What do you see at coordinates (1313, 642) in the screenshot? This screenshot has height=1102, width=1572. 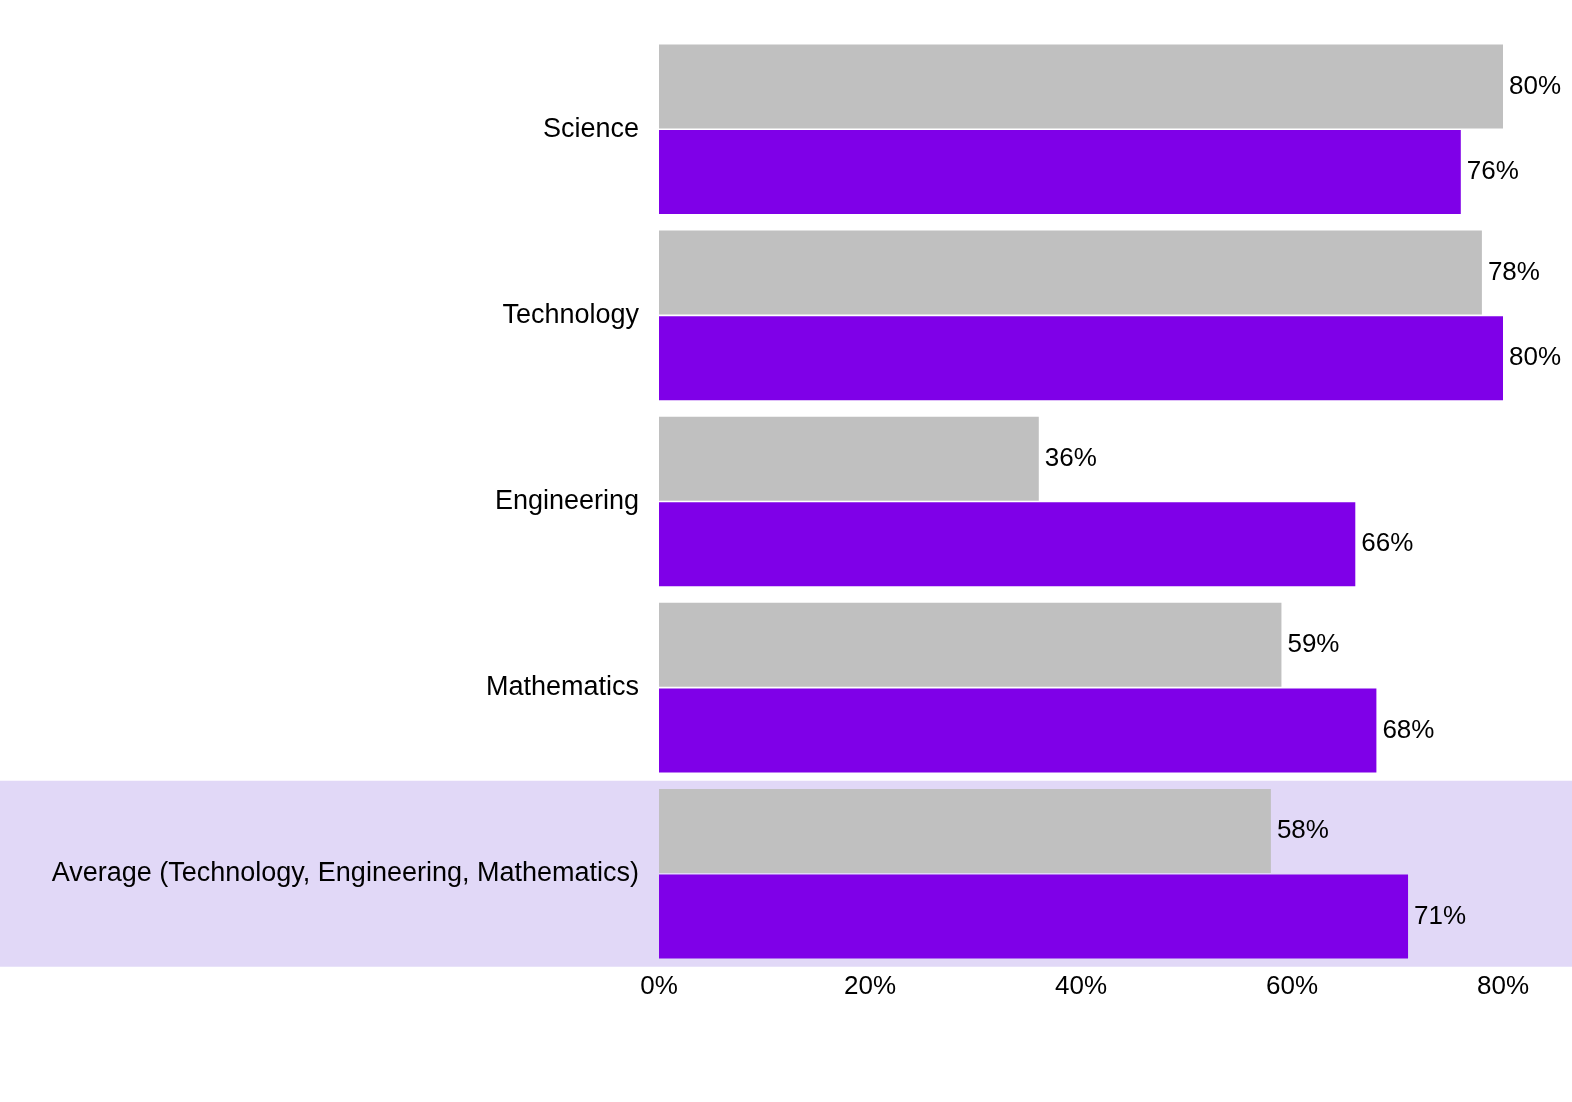 I see `data-label: 59%` at bounding box center [1313, 642].